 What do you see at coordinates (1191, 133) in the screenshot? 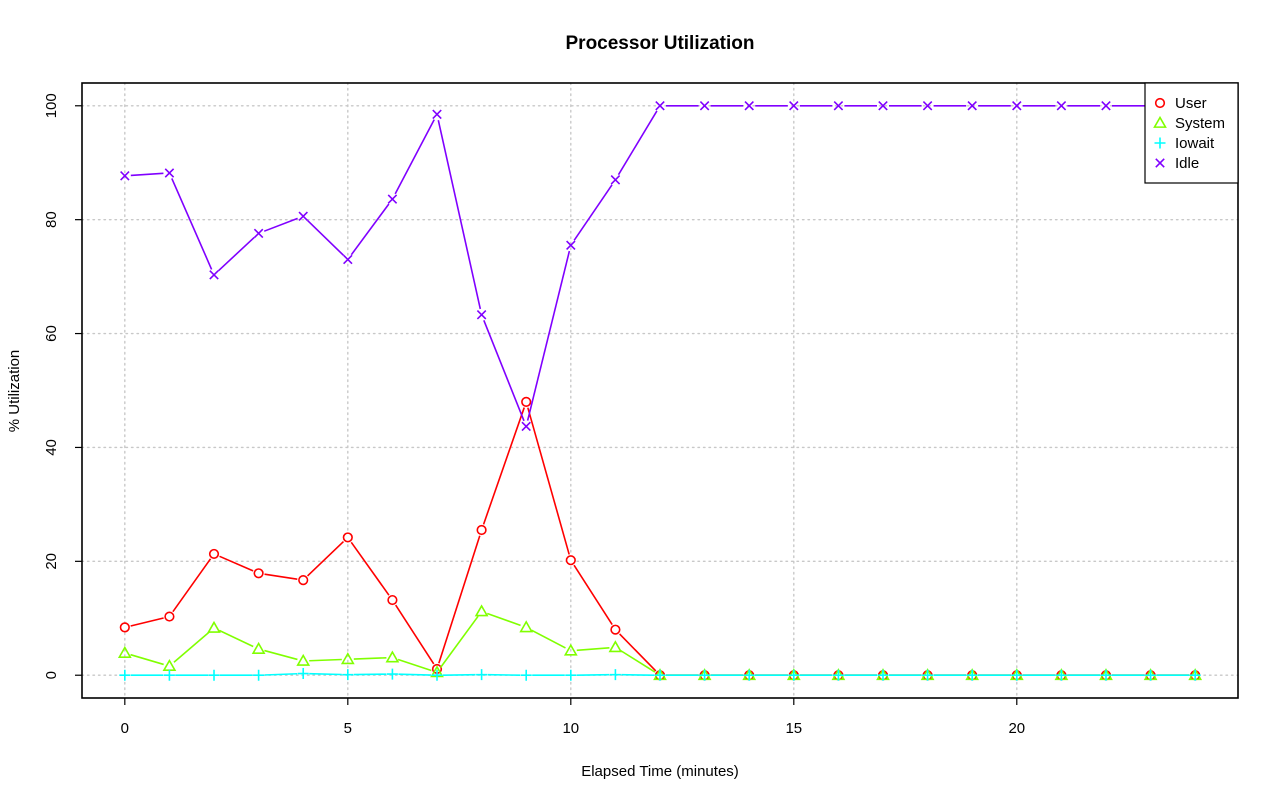
I see `legend: User System Iowait Idle` at bounding box center [1191, 133].